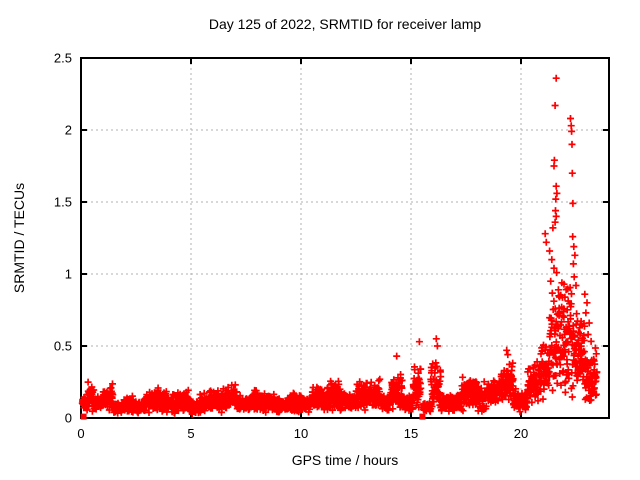  Describe the element at coordinates (301, 433) in the screenshot. I see `x-tick-label: 10` at that location.